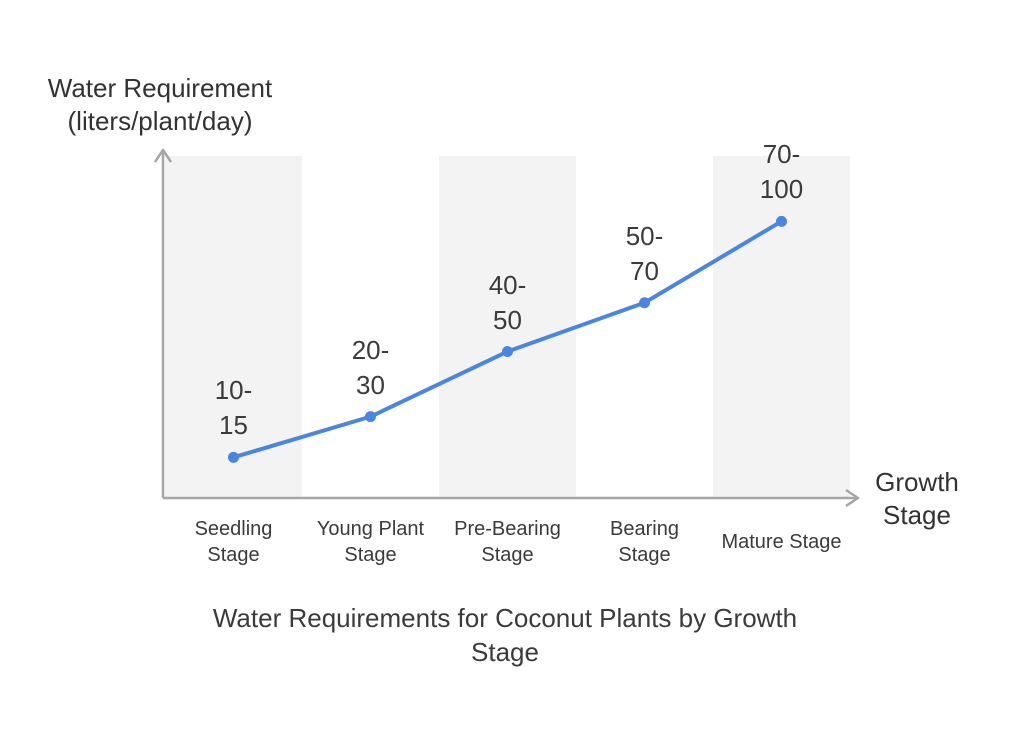 The width and height of the screenshot is (1024, 741). What do you see at coordinates (917, 498) in the screenshot?
I see `x-axis-label: Growth Stage` at bounding box center [917, 498].